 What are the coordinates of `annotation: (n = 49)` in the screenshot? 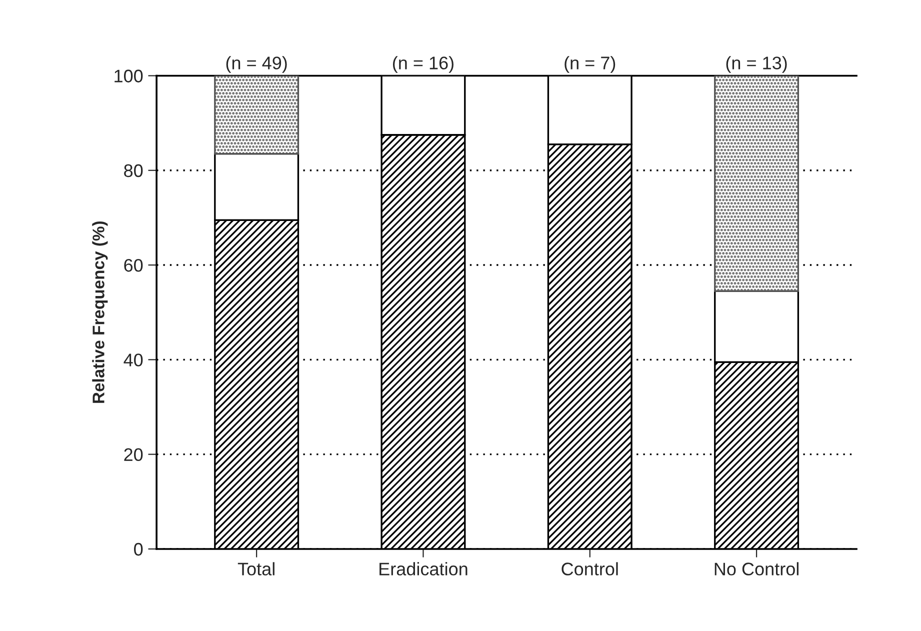 It's located at (256, 64).